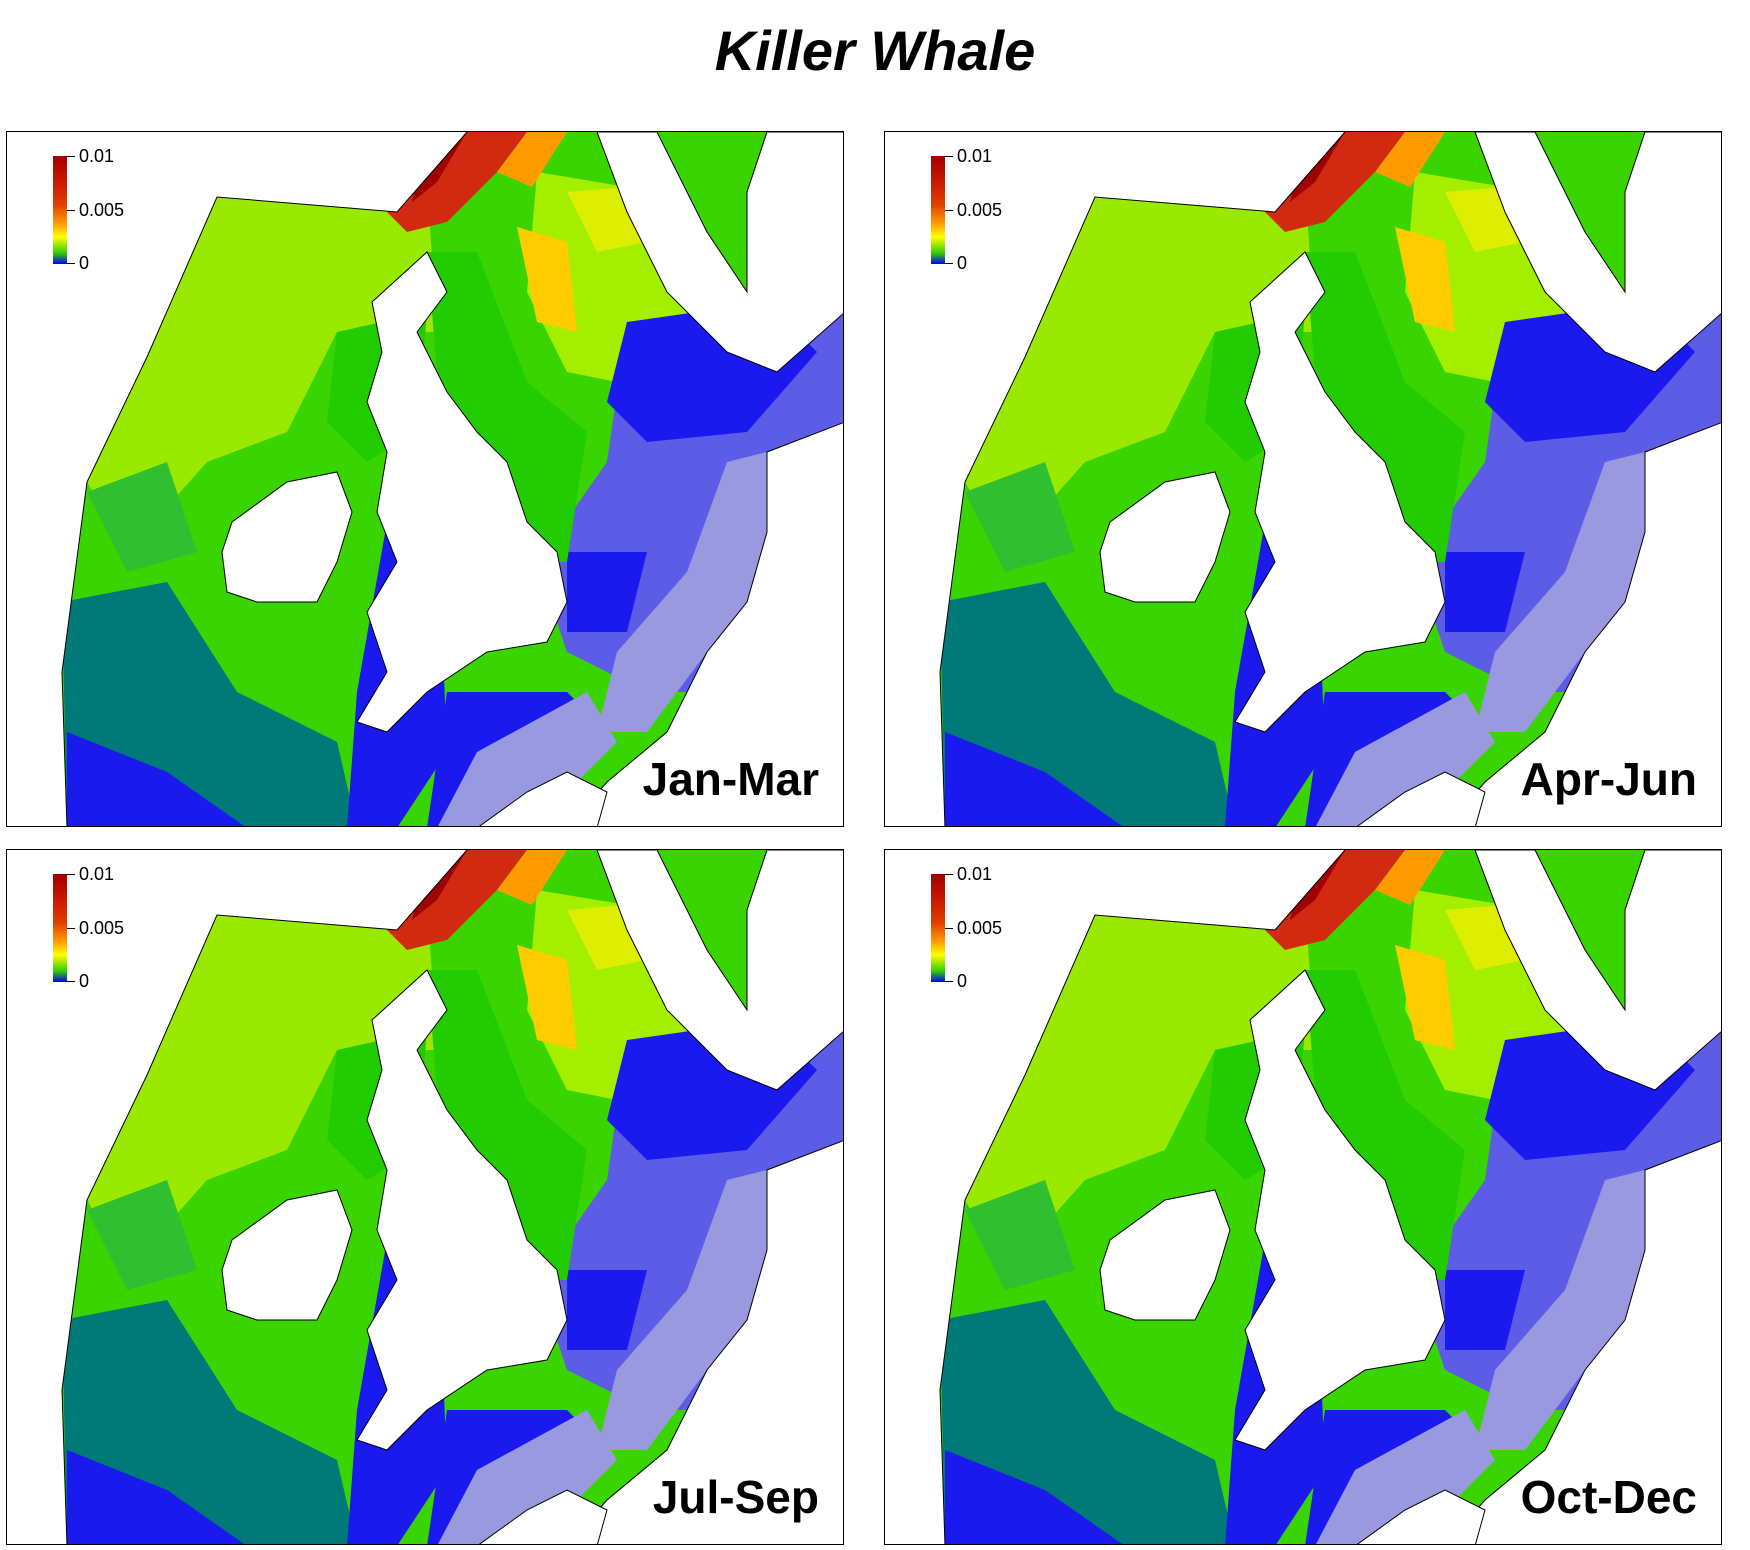  Describe the element at coordinates (735, 1497) in the screenshot. I see `season-label: Jul-Sep` at that location.